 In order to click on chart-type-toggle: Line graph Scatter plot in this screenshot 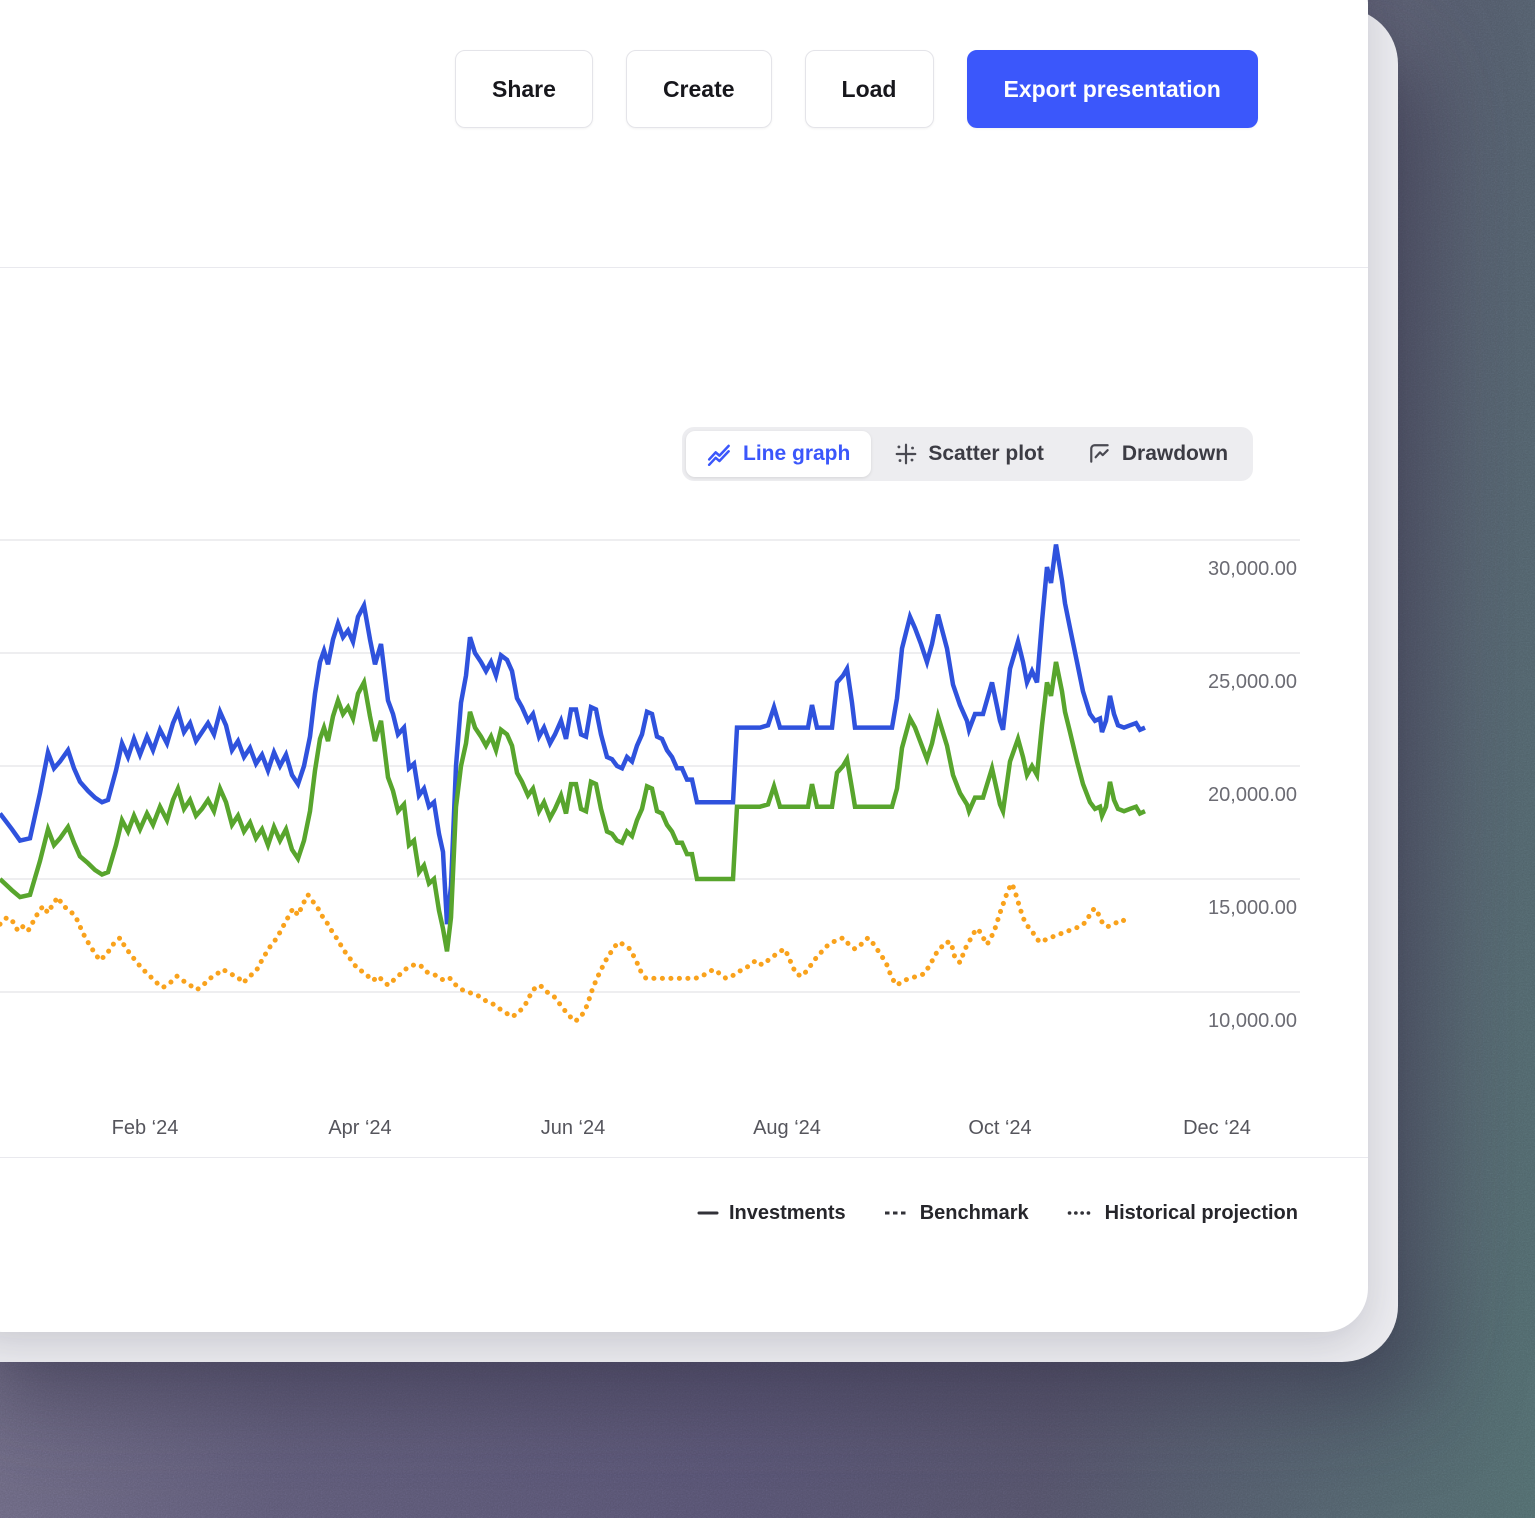, I will do `click(968, 454)`.